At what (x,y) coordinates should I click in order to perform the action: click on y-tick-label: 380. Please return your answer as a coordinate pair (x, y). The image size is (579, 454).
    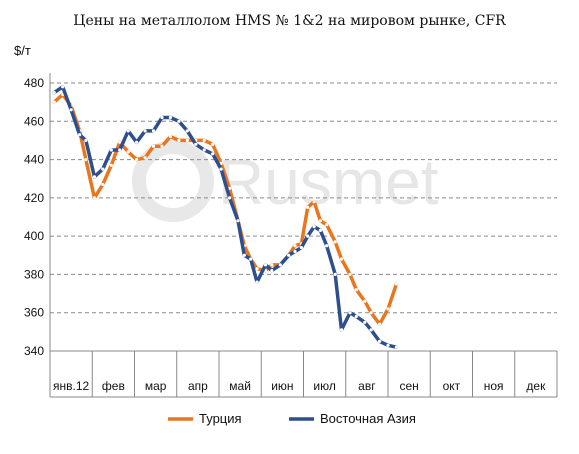
    Looking at the image, I should click on (34, 274).